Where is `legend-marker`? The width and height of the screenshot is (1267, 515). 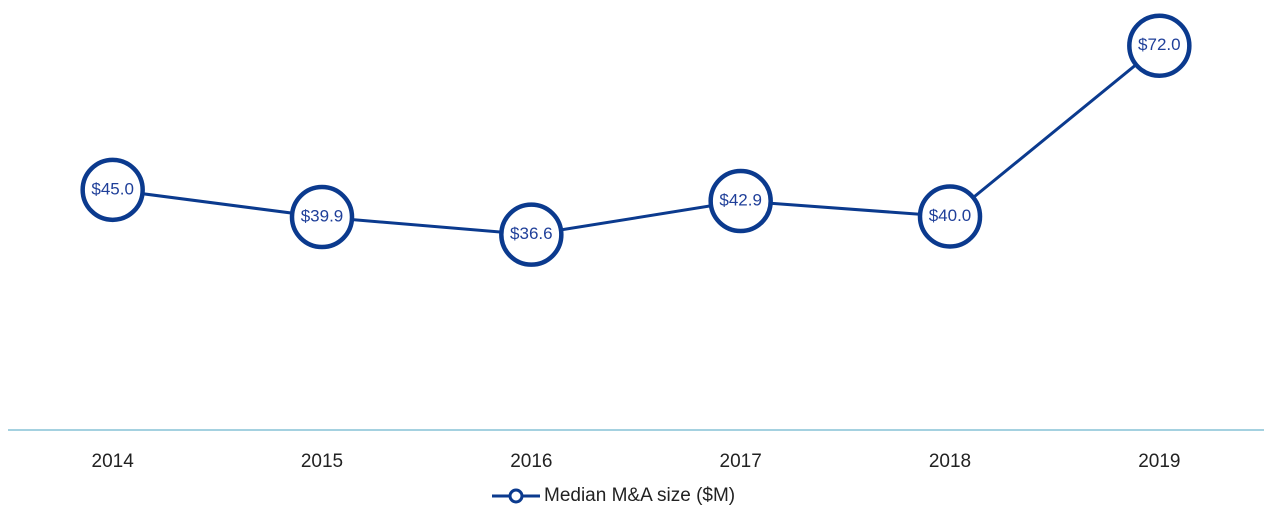
legend-marker is located at coordinates (516, 496).